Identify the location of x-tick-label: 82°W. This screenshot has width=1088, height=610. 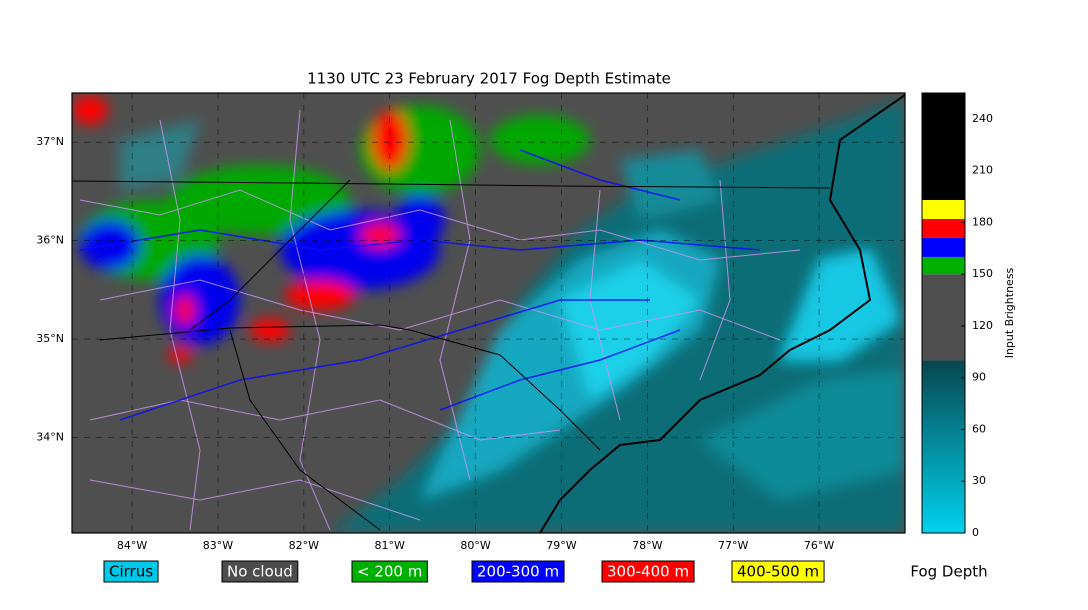
(304, 545).